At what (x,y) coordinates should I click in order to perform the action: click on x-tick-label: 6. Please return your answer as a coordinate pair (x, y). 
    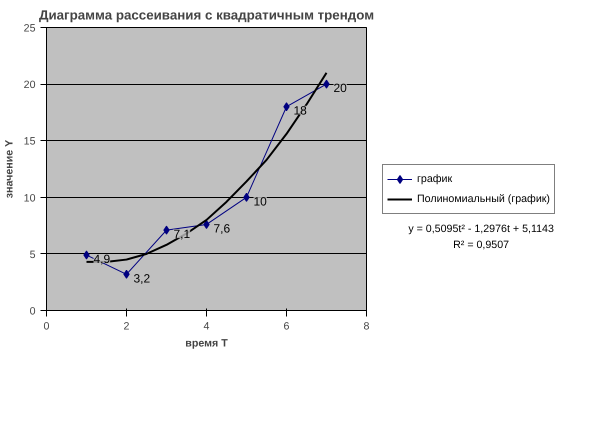
    Looking at the image, I should click on (287, 326).